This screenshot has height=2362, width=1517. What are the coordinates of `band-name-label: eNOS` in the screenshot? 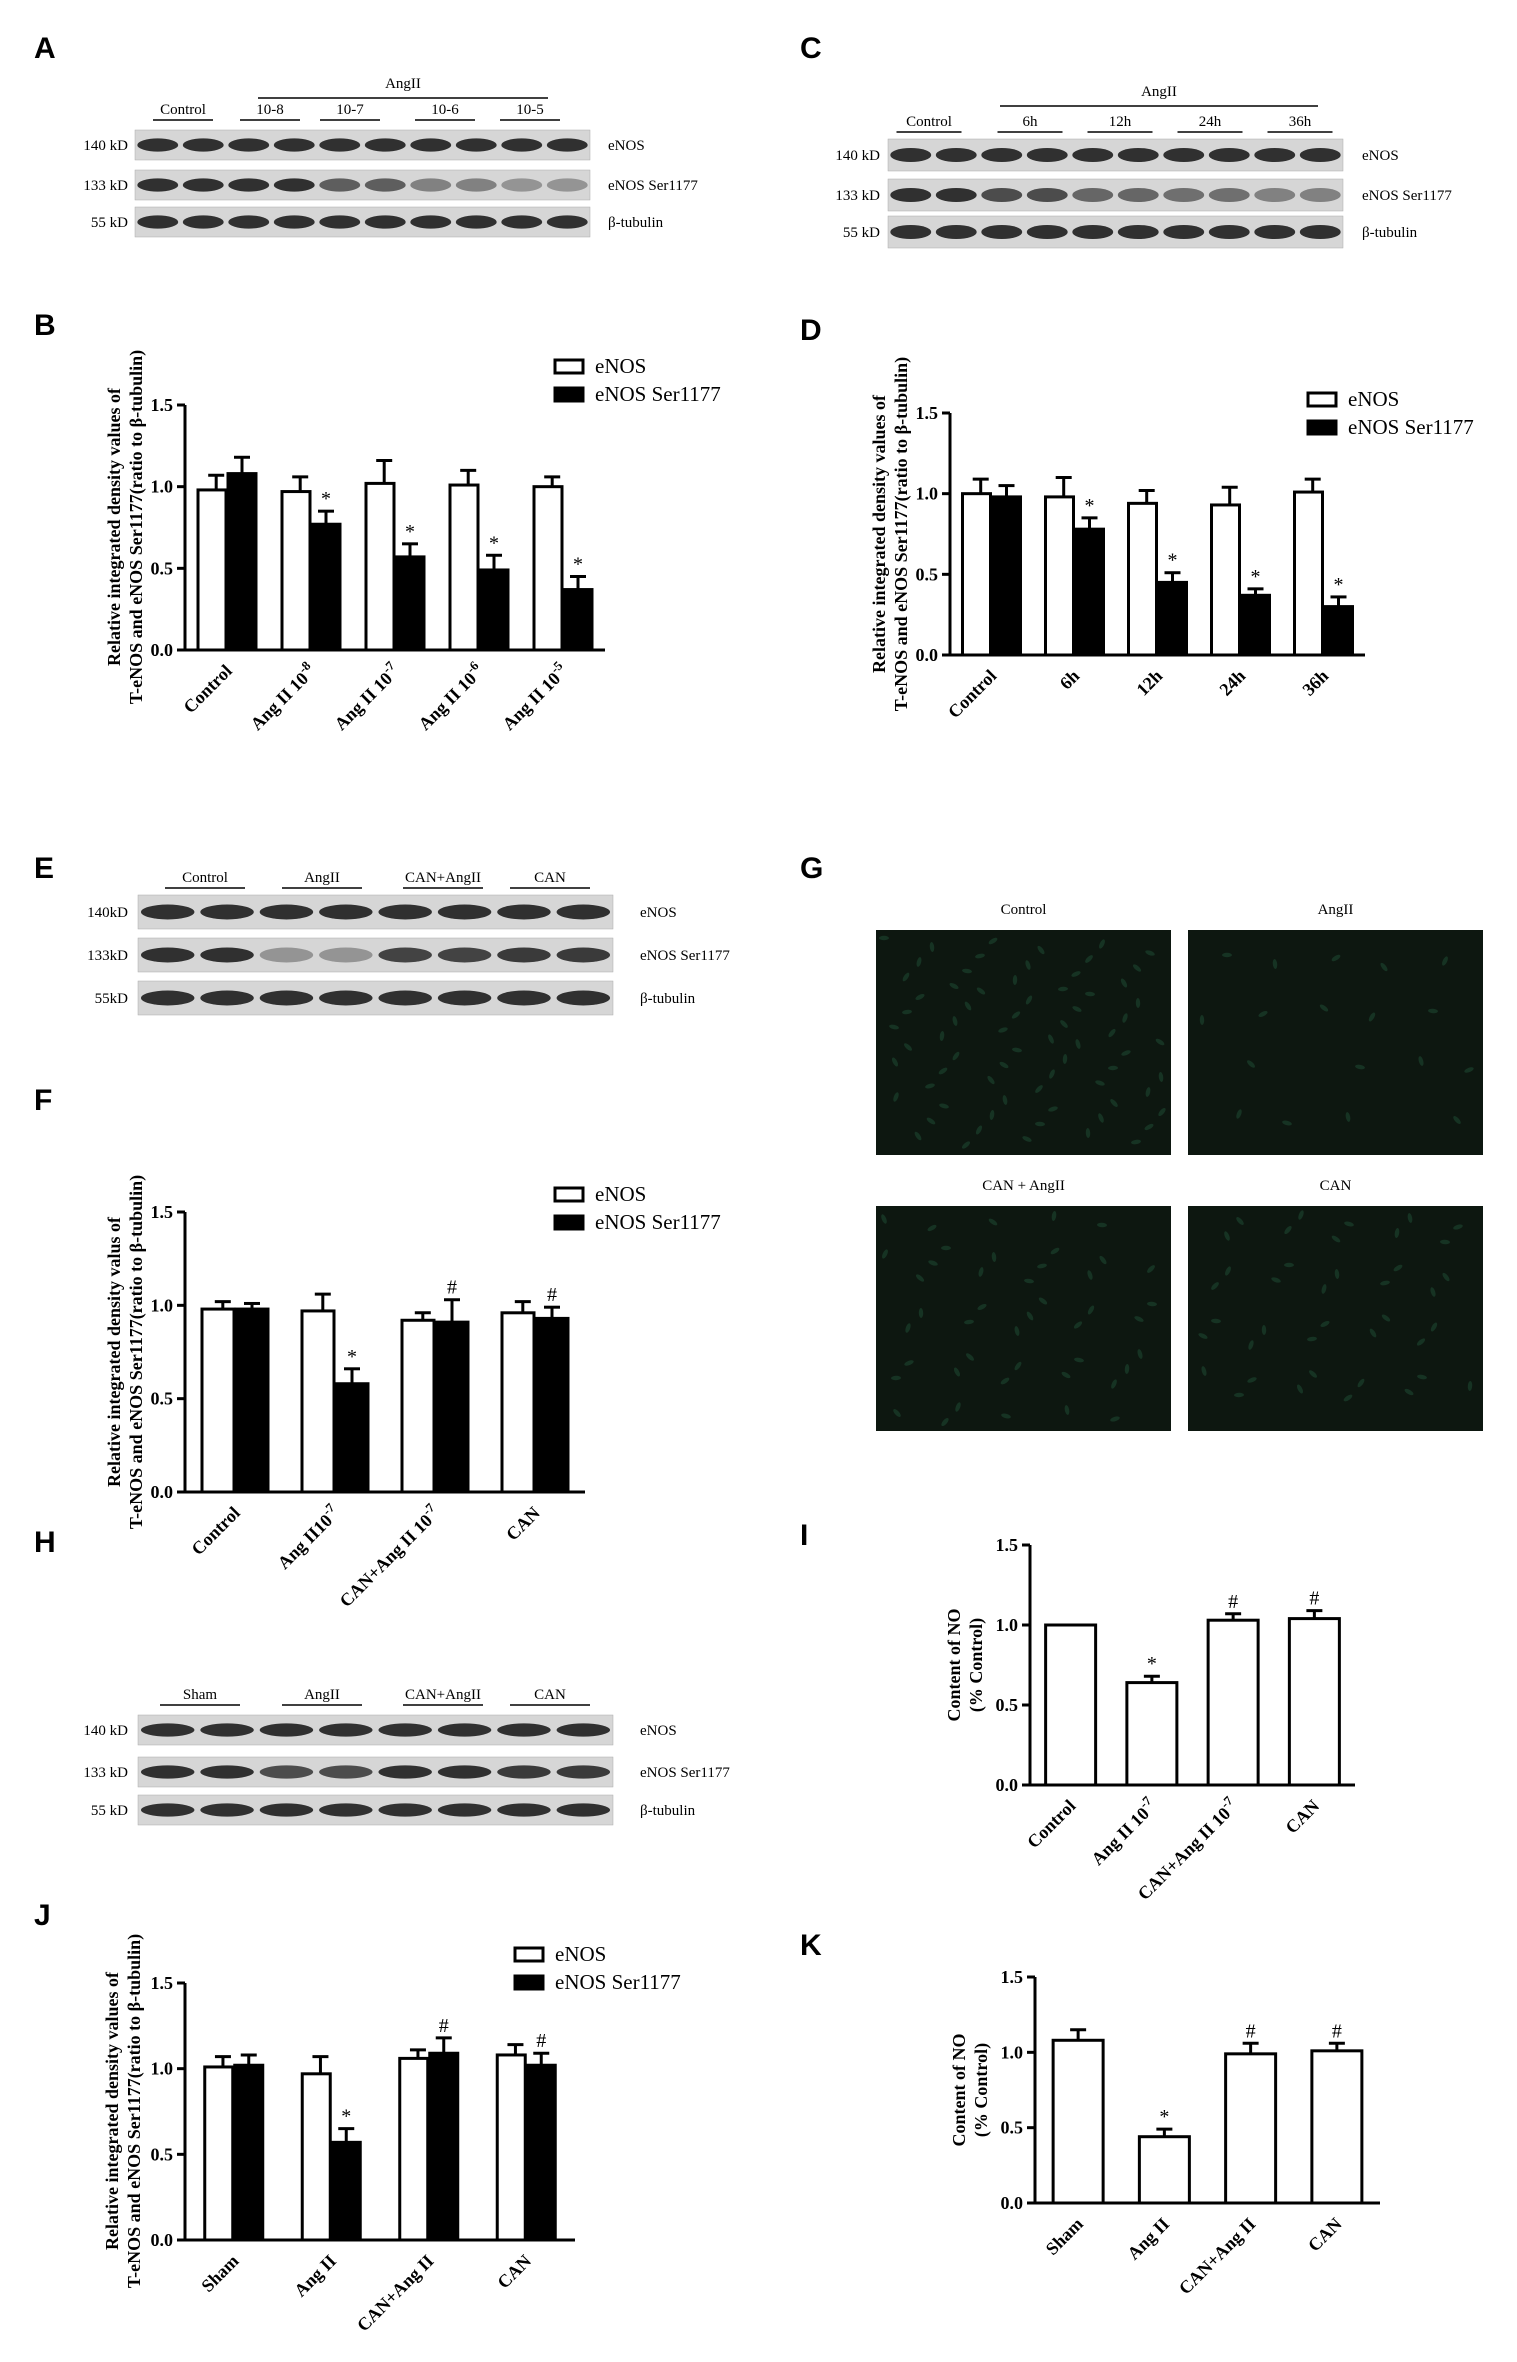 It's located at (1380, 156).